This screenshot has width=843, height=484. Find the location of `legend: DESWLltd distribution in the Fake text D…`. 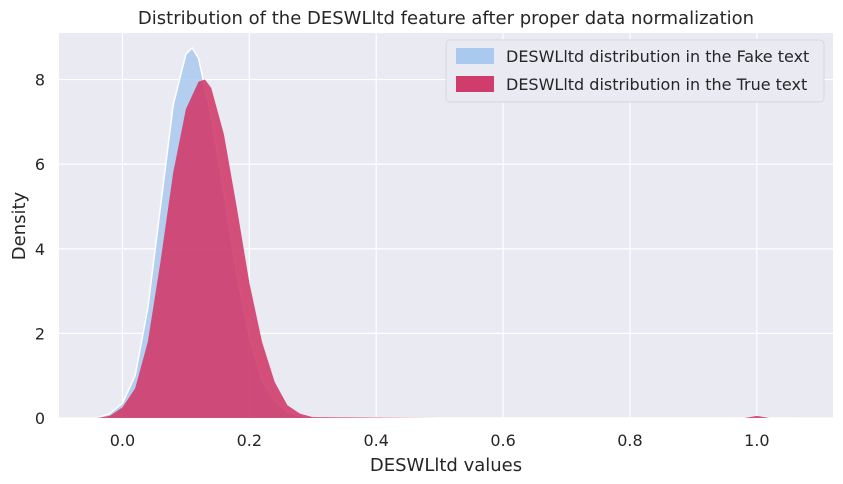

legend: DESWLltd distribution in the Fake text D… is located at coordinates (635, 71).